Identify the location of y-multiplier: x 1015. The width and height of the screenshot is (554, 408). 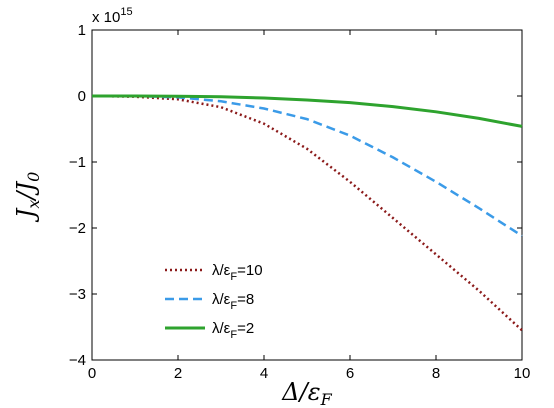
(112, 16).